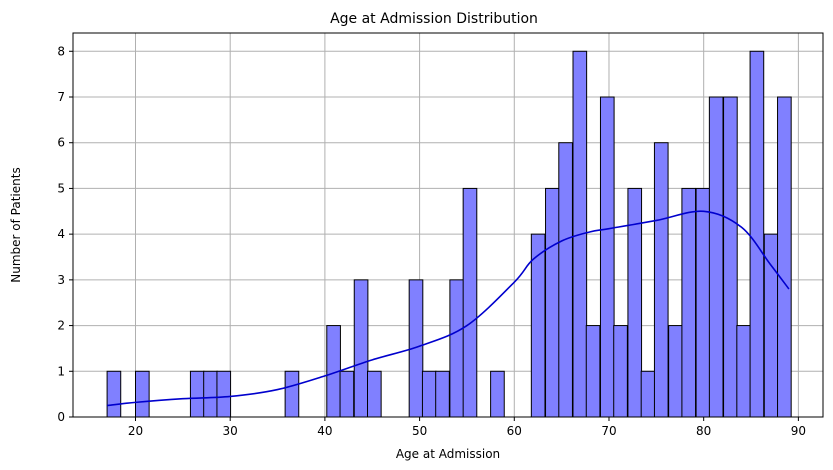 The height and width of the screenshot is (470, 833). I want to click on x-tick-label: 50, so click(419, 431).